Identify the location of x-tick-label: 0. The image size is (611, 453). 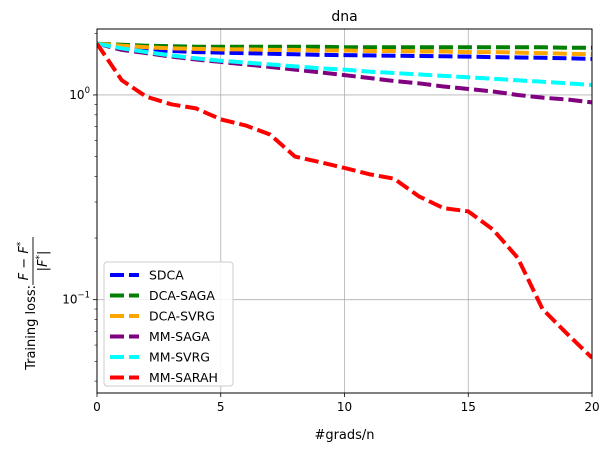
(97, 407).